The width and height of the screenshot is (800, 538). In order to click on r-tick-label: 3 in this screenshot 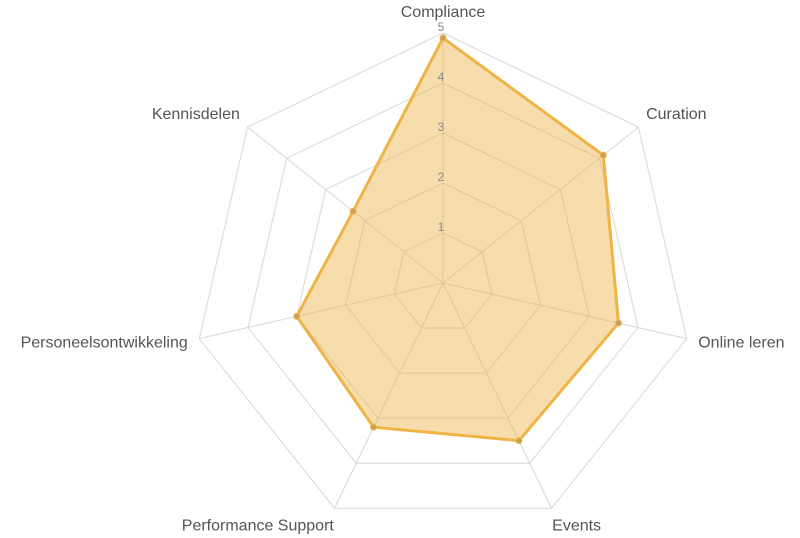, I will do `click(441, 127)`.